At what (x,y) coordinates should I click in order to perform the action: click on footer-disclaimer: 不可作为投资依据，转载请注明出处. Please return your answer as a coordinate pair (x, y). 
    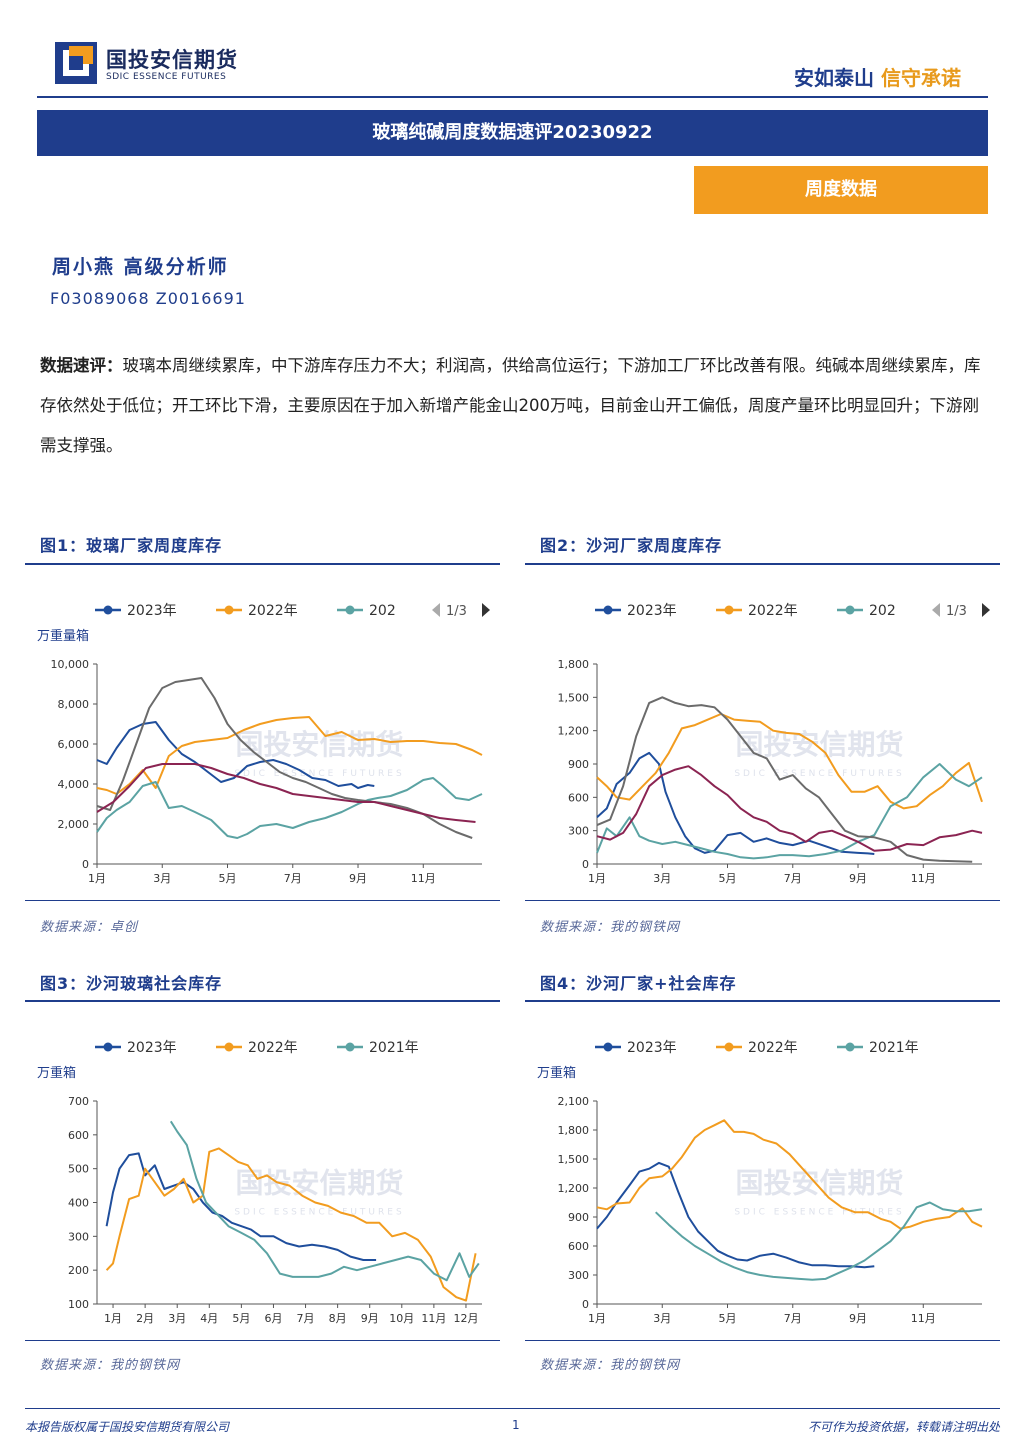
    Looking at the image, I should click on (903, 1427).